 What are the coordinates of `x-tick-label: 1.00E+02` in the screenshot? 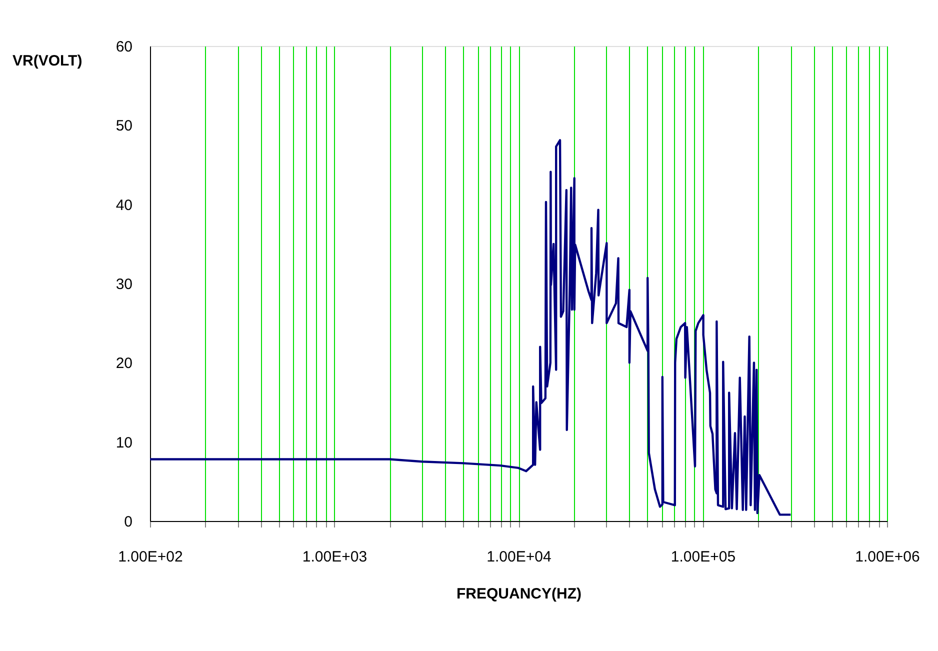 It's located at (150, 557).